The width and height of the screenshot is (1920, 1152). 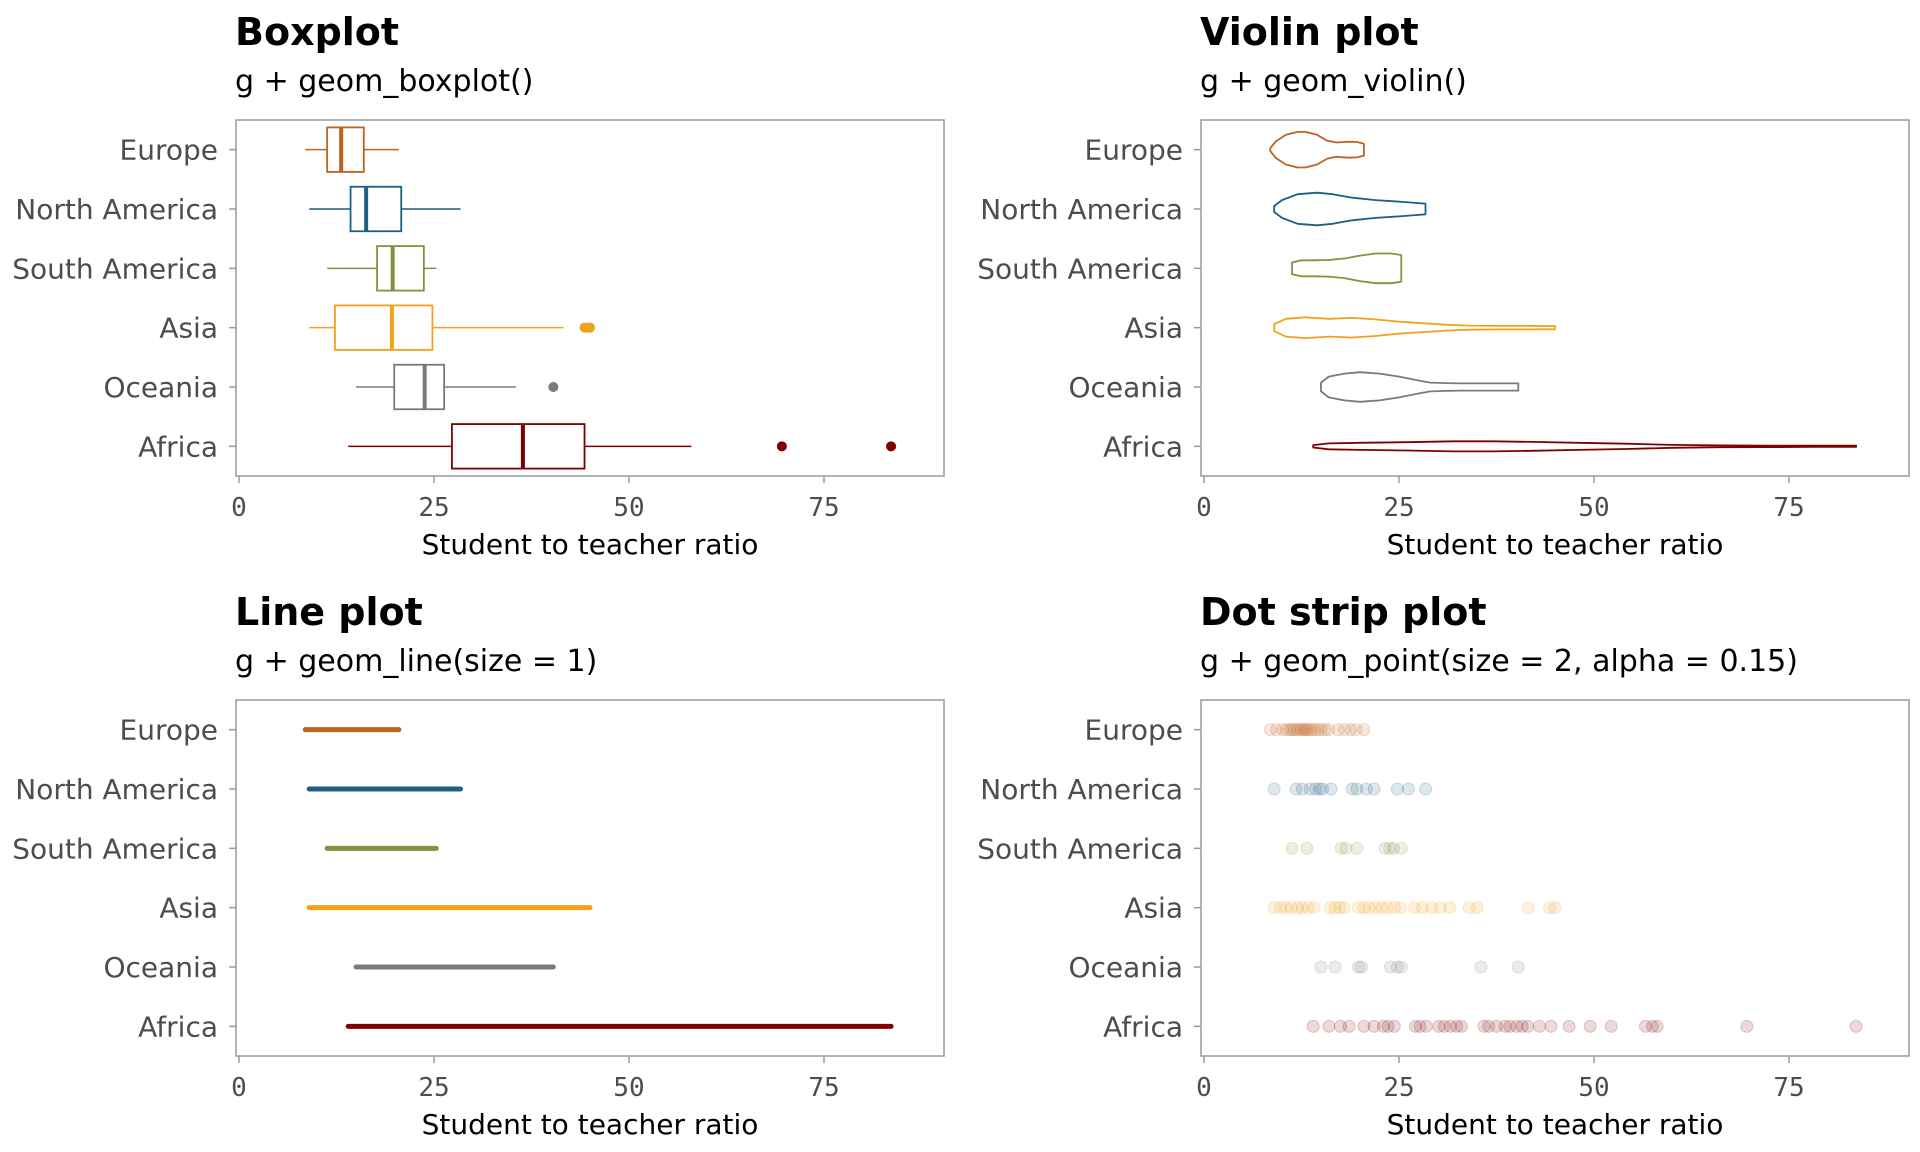 What do you see at coordinates (1347, 268) in the screenshot?
I see `violin-south-america` at bounding box center [1347, 268].